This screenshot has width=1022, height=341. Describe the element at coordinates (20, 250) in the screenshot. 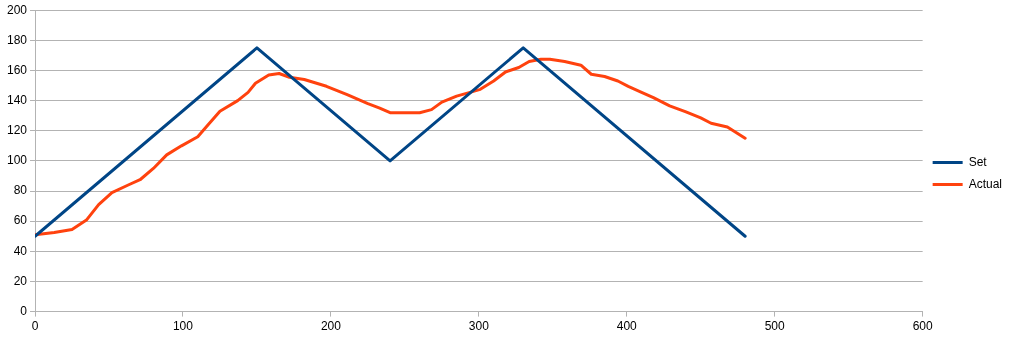

I see `y-tick-label: 40` at that location.